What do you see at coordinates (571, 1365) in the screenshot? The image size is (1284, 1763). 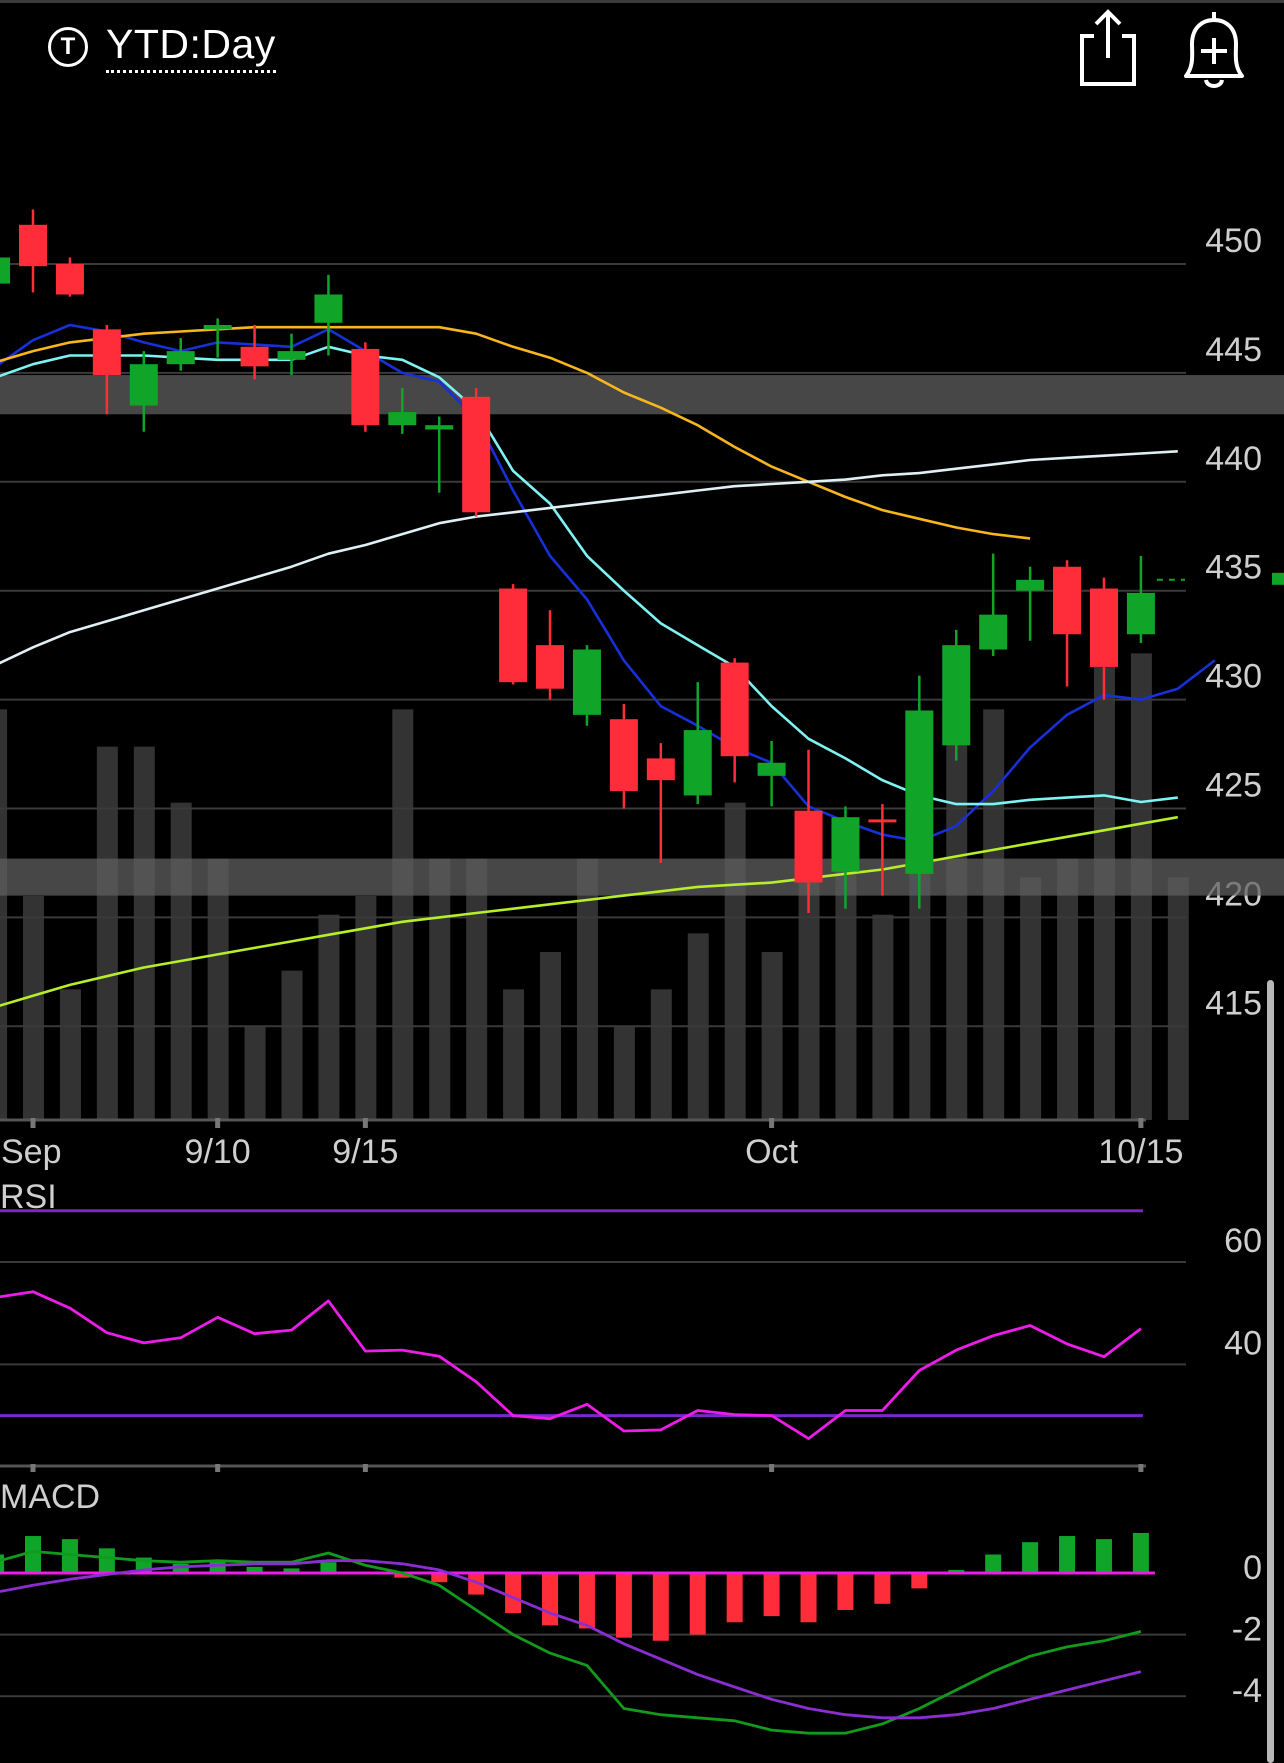 I see `rsi-line` at bounding box center [571, 1365].